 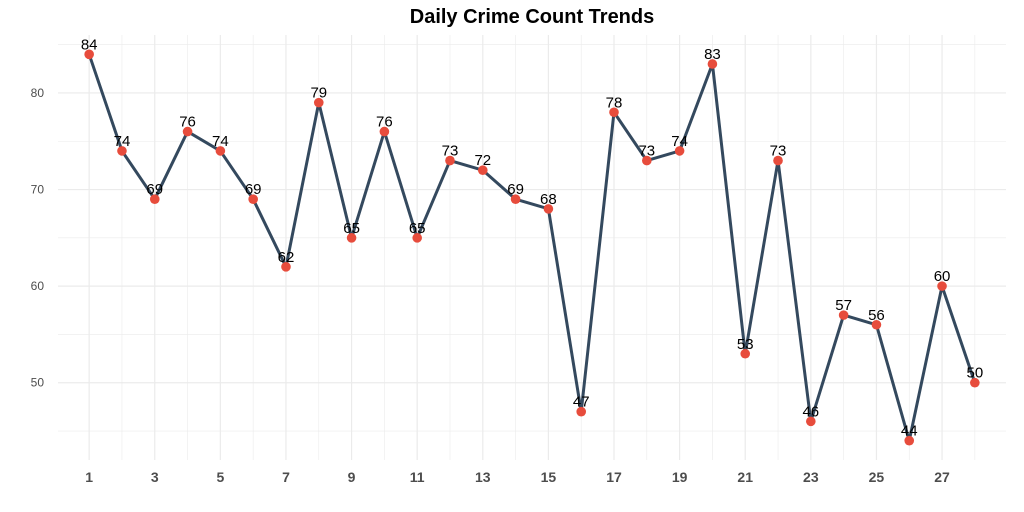 I want to click on x-tick-label: 1, so click(x=89, y=477).